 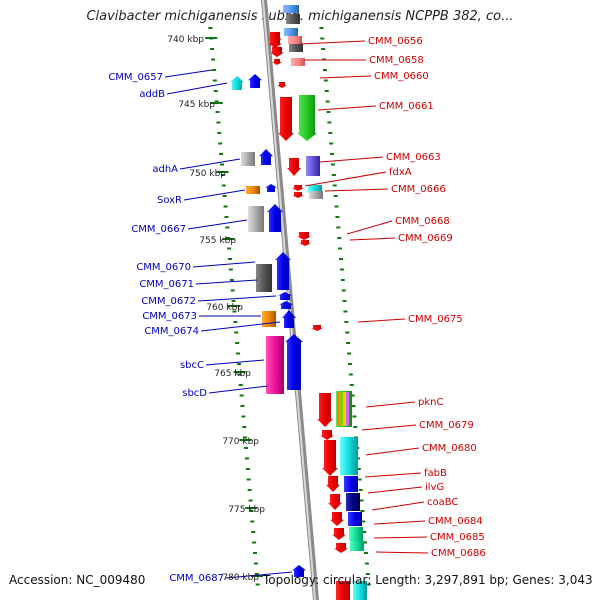 I want to click on gene-bottom-a, so click(x=343, y=590).